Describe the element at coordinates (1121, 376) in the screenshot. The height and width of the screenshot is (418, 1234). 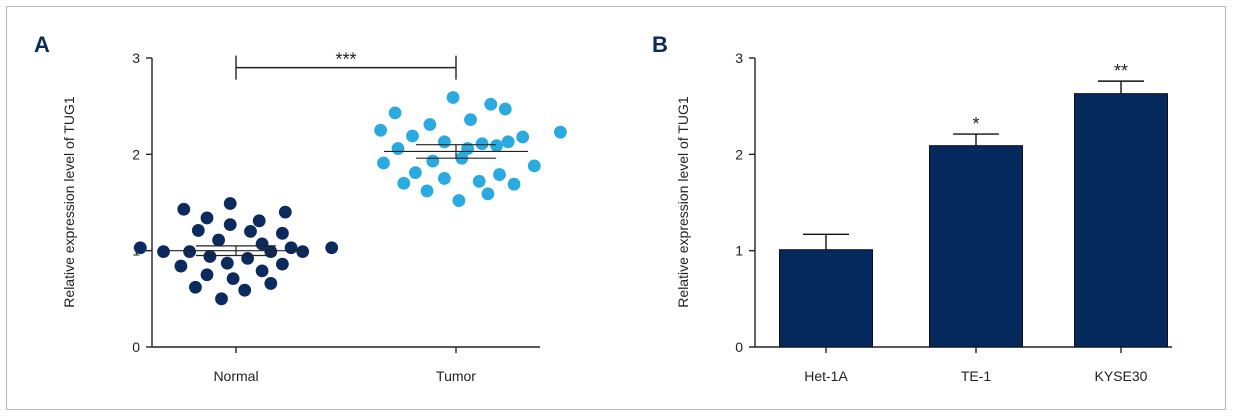
I see `panel-b-x-tick-label: KYSE30` at that location.